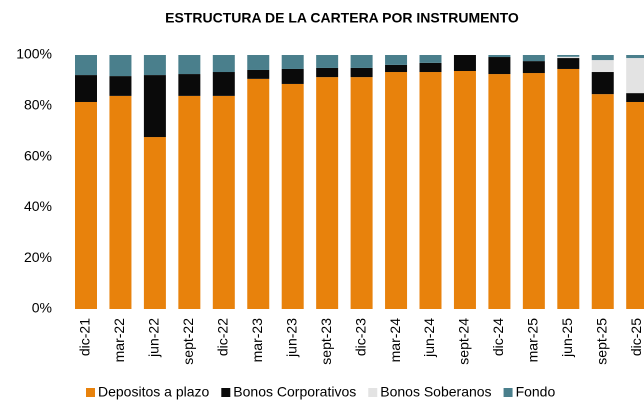 This screenshot has width=644, height=402. What do you see at coordinates (435, 392) in the screenshot?
I see `legend-label: Bonos Soberanos` at bounding box center [435, 392].